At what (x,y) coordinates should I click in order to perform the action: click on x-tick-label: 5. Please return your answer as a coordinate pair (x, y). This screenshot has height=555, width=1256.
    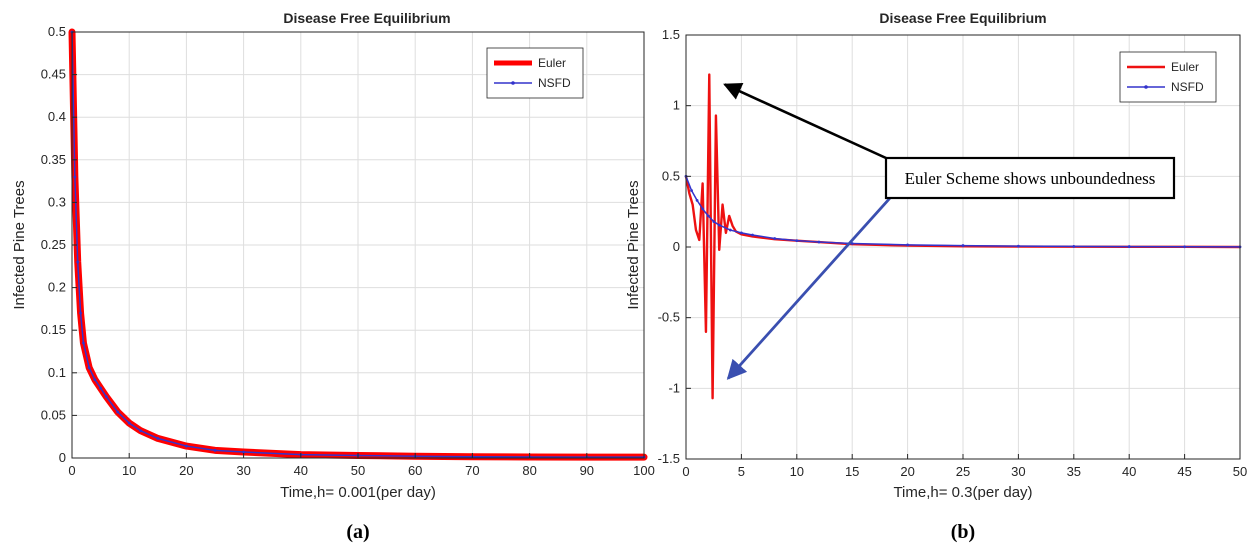
    Looking at the image, I should click on (741, 471).